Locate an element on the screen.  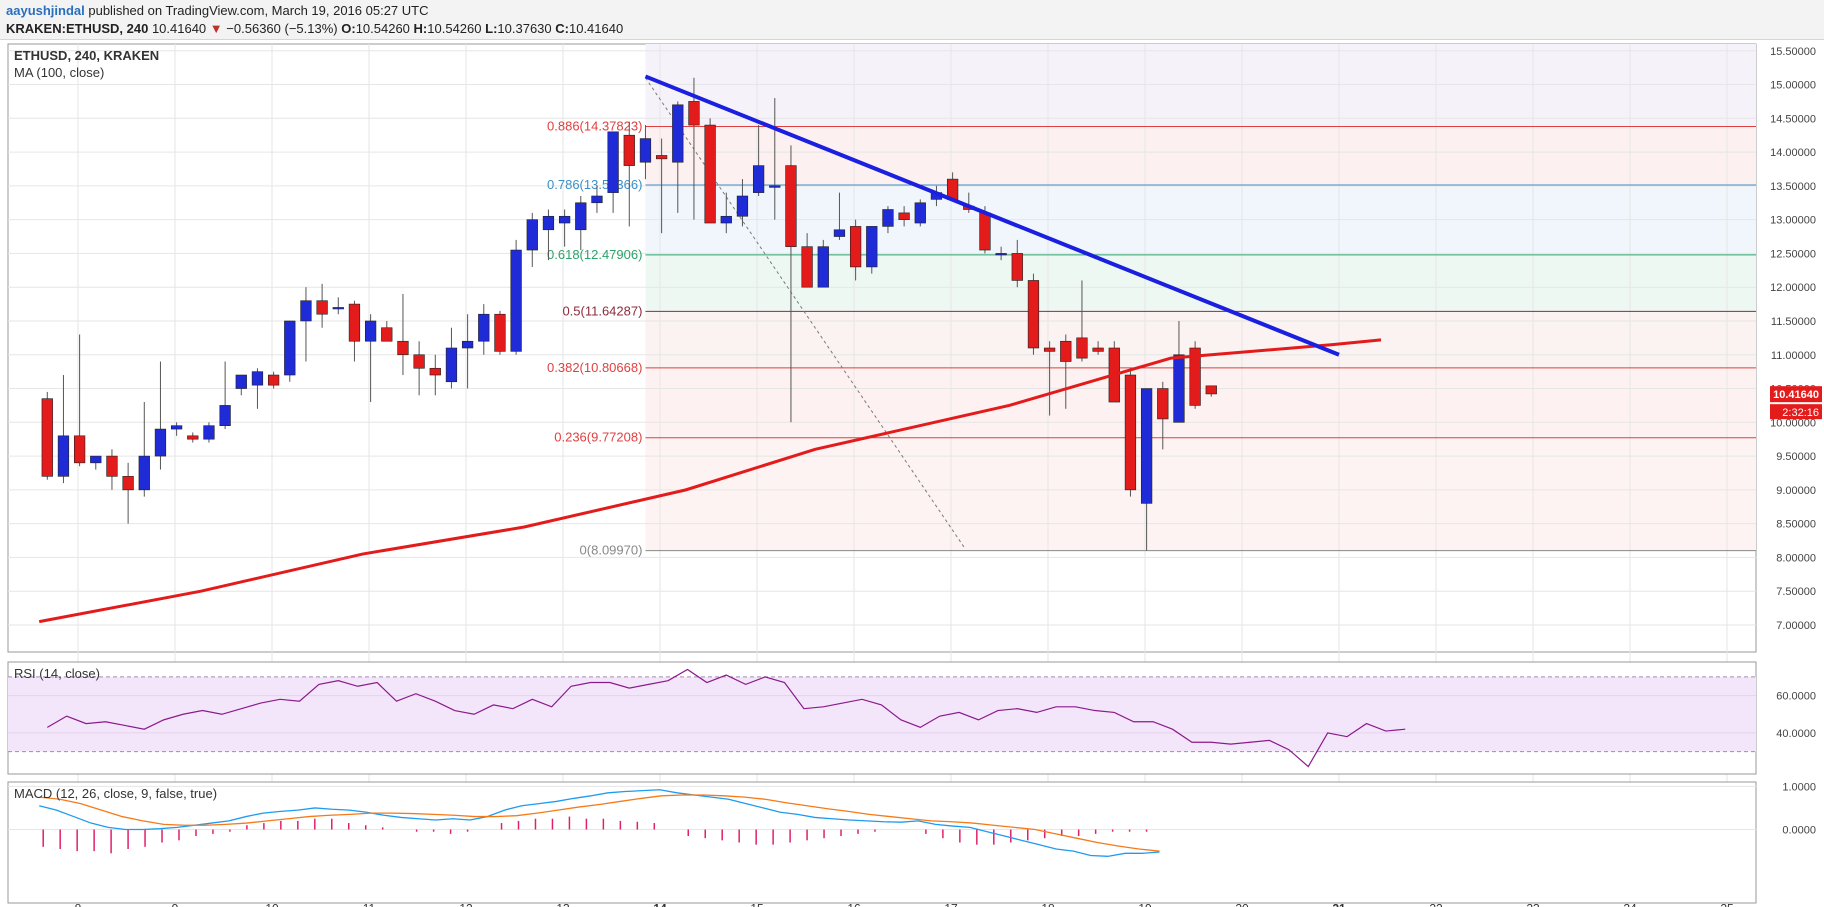
rsi-band is located at coordinates (882, 714).